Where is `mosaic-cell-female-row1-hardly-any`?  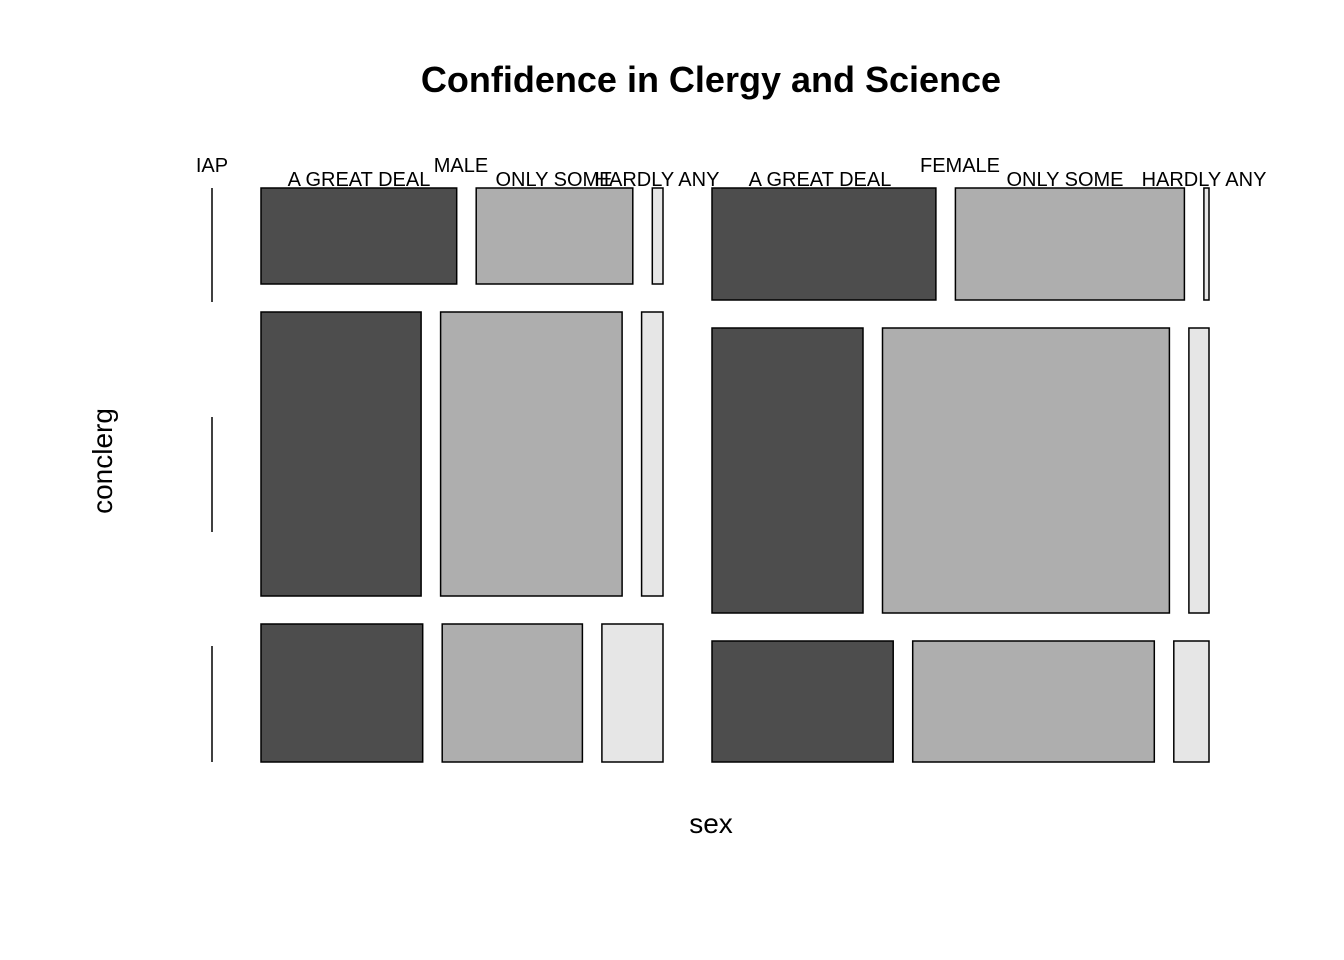
mosaic-cell-female-row1-hardly-any is located at coordinates (1206, 244).